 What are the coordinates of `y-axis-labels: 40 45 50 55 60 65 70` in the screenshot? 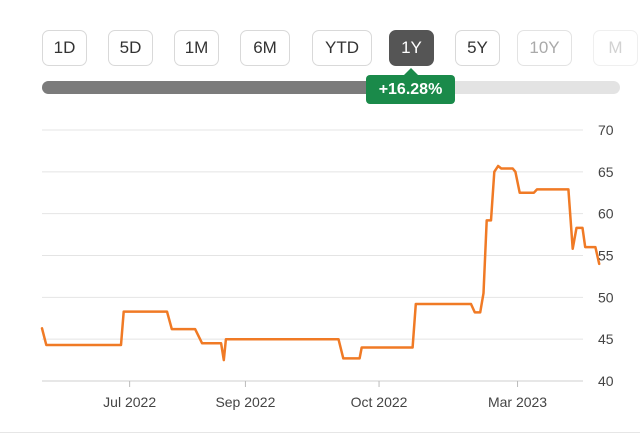 It's located at (606, 255).